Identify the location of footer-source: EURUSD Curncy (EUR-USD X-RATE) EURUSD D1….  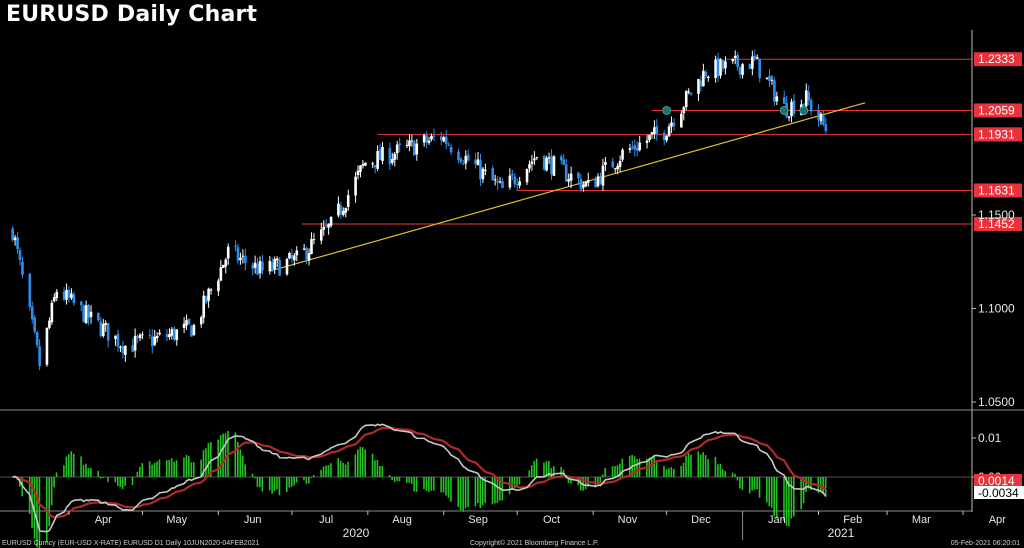
(131, 543).